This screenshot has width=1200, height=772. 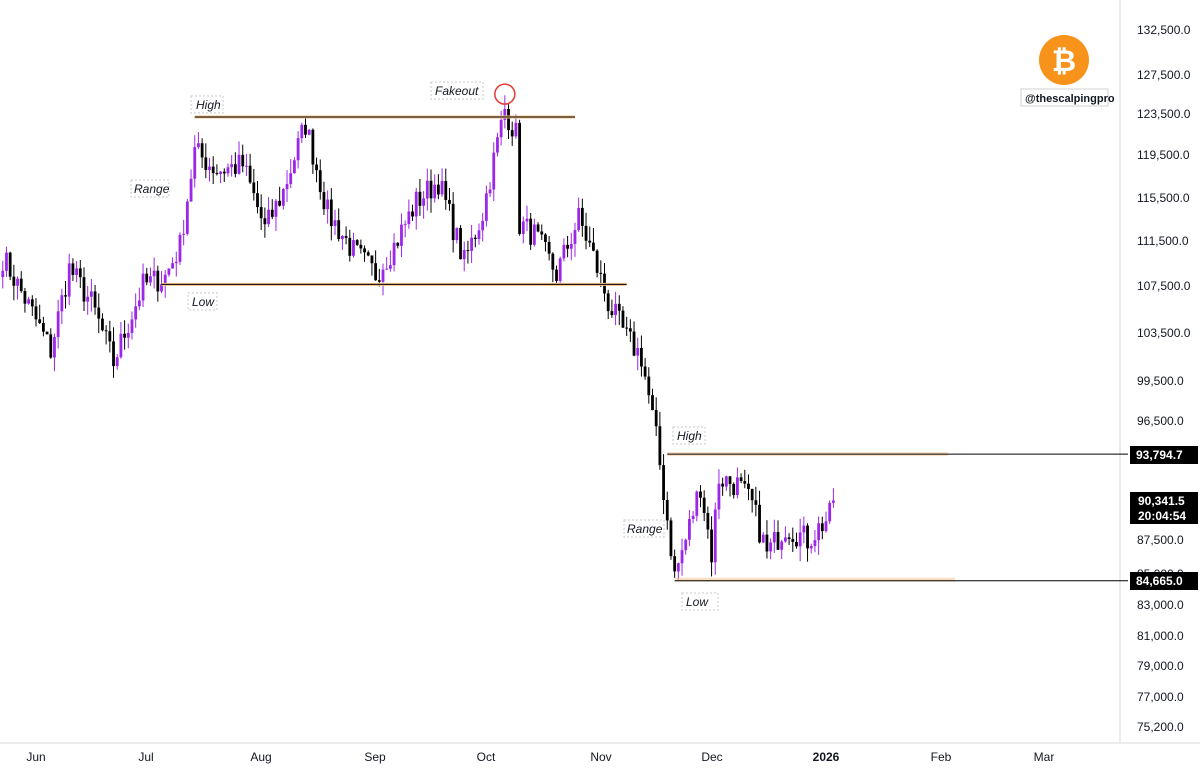 I want to click on annotation-range-1-text: Range, so click(x=152, y=189).